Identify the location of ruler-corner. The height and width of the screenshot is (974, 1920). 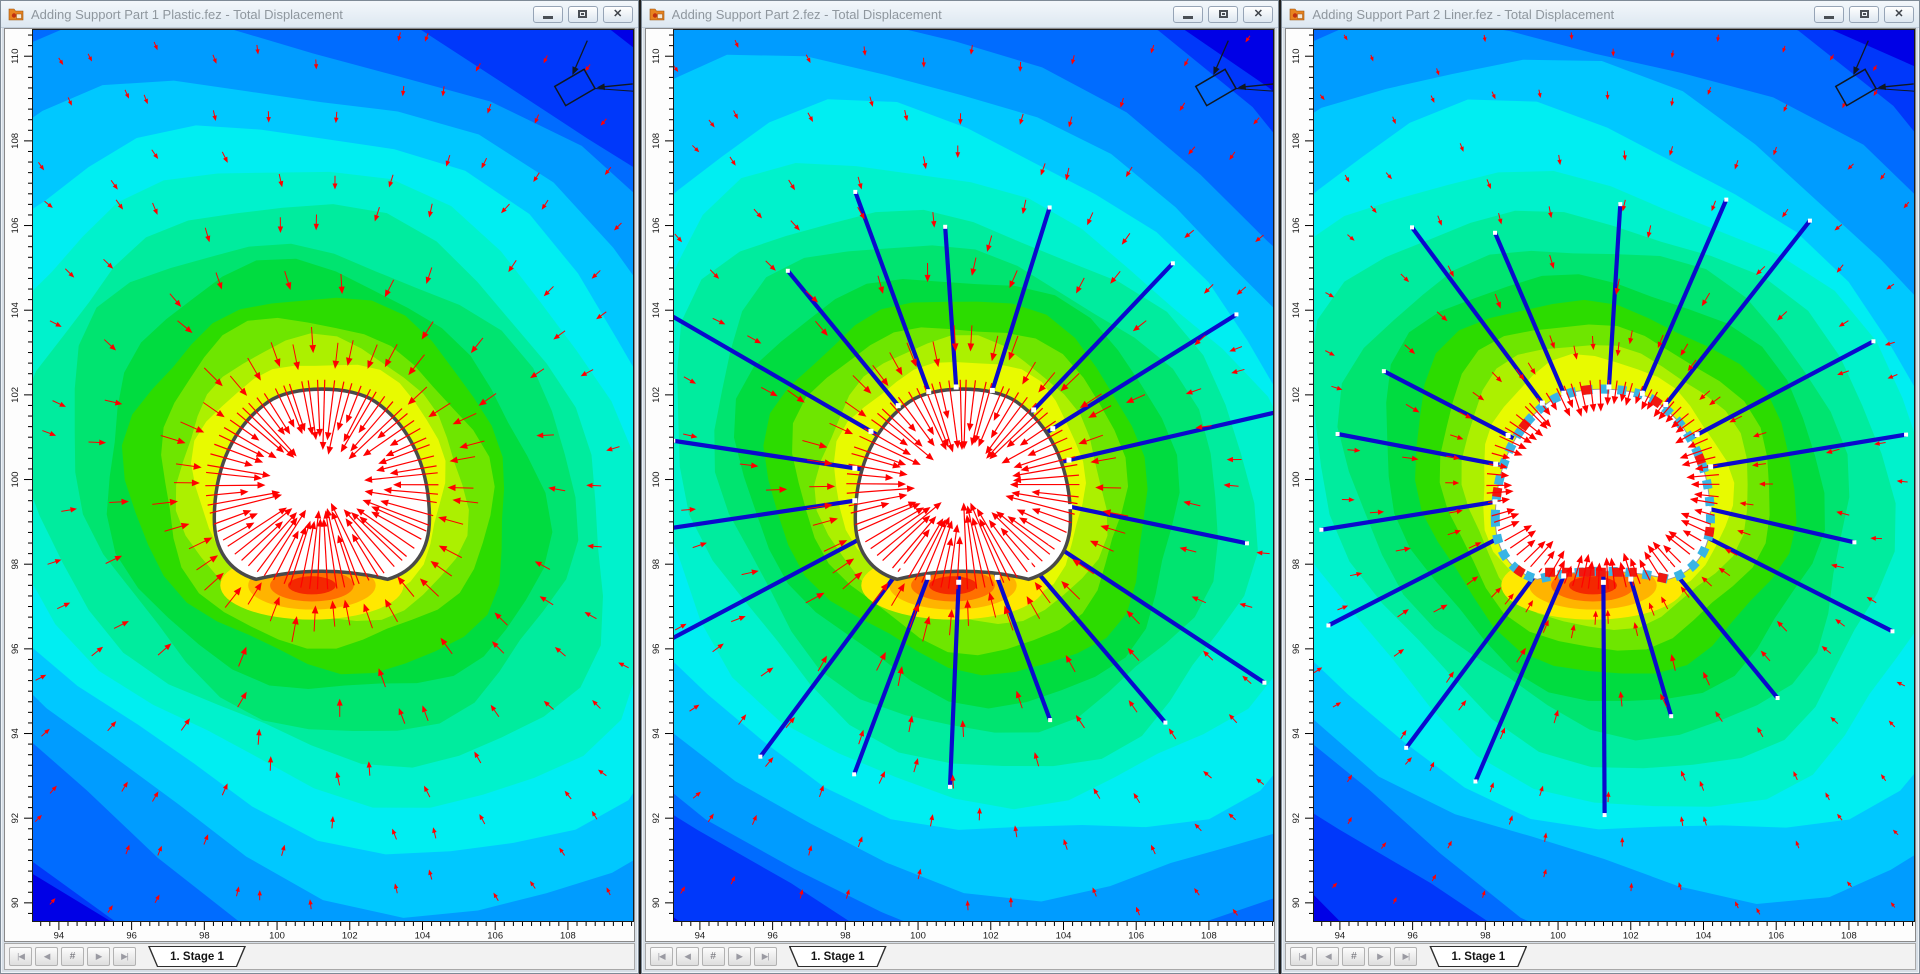
(18, 931).